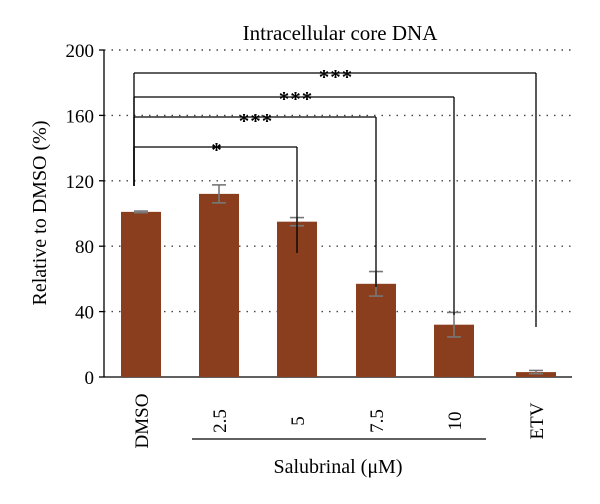 The height and width of the screenshot is (504, 600). I want to click on x-tick-label-2.5: 2.5, so click(220, 421).